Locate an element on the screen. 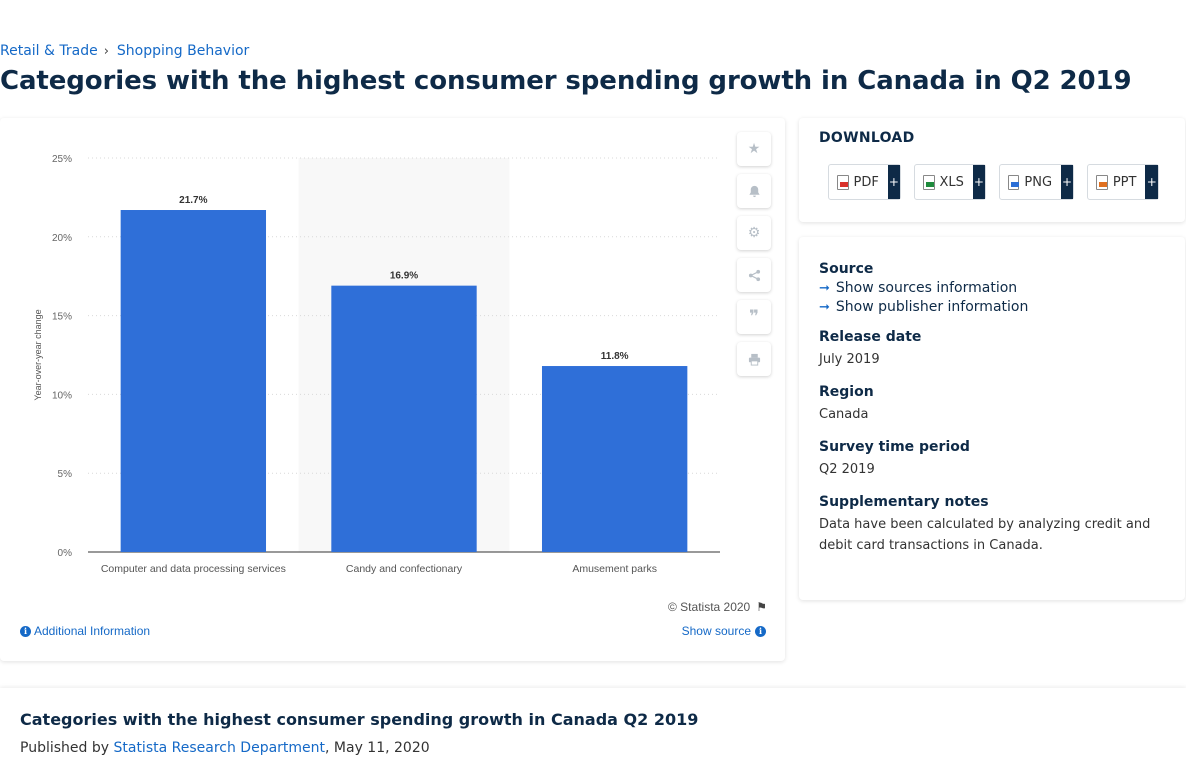 This screenshot has height=760, width=1186. gear-icon: ⚙ is located at coordinates (754, 233).